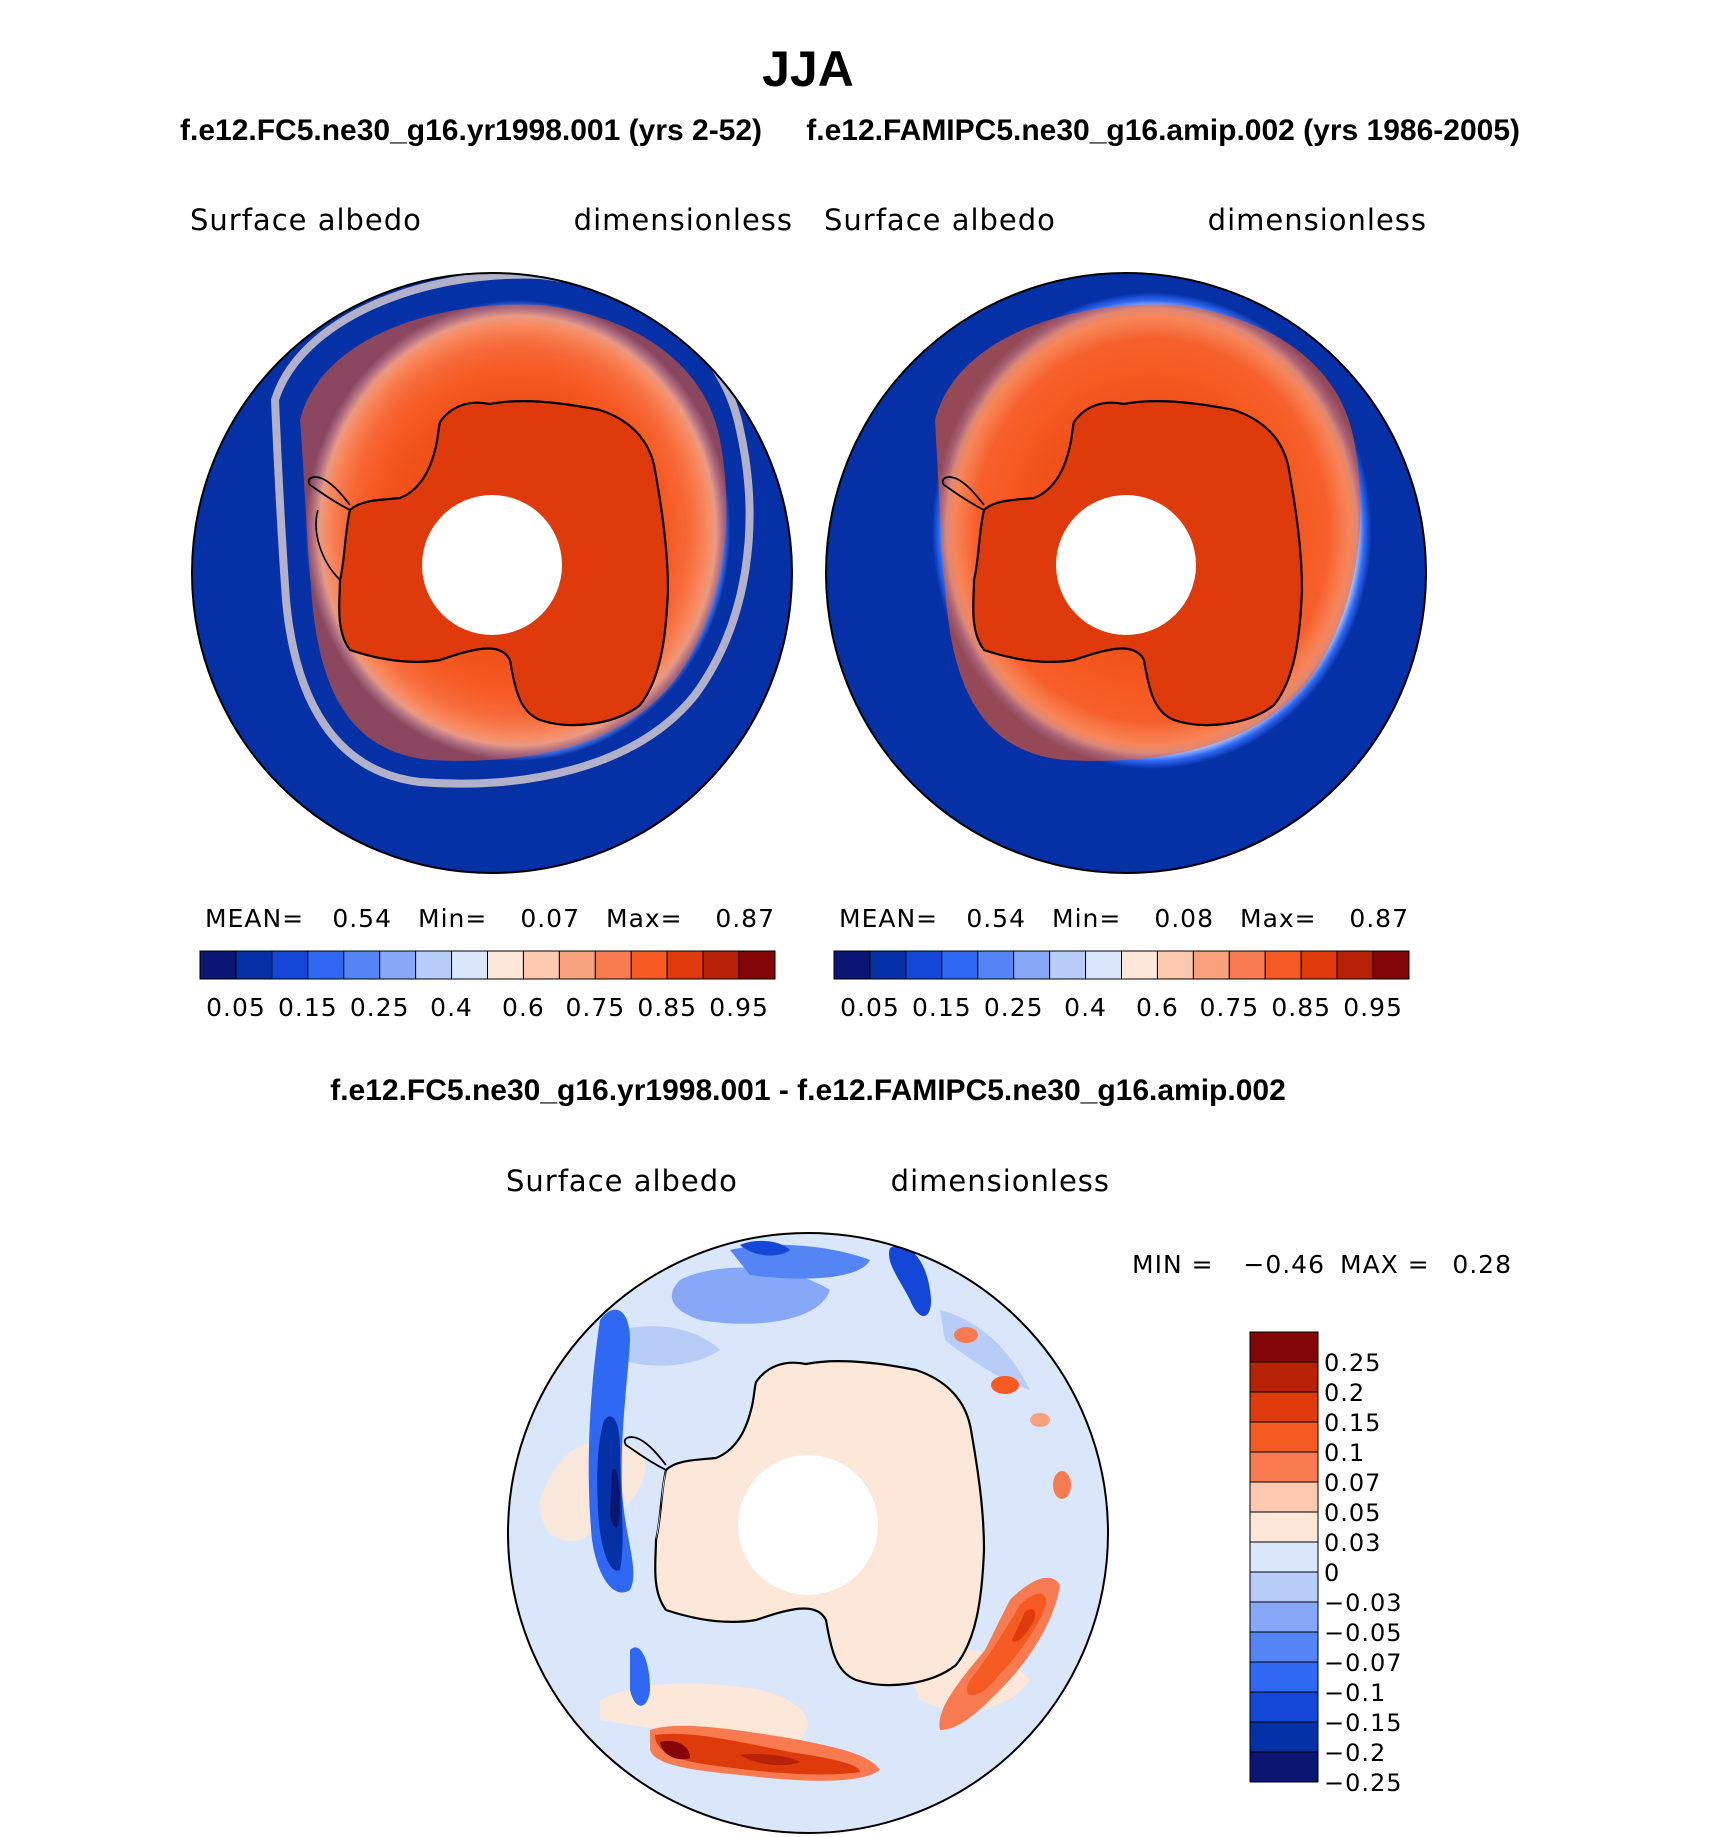 This screenshot has width=1710, height=1837. Describe the element at coordinates (745, 918) in the screenshot. I see `left-max-value: 0.87` at that location.